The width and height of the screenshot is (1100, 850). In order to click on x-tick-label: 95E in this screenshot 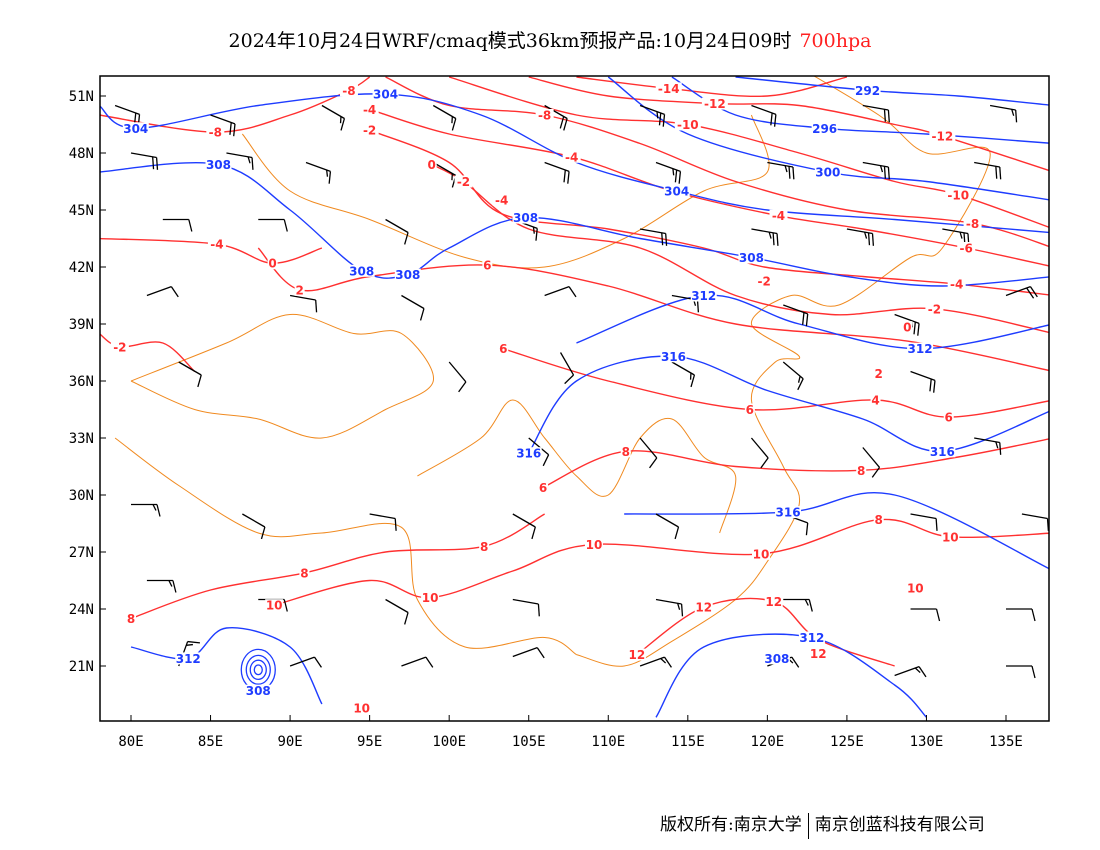, I will do `click(369, 742)`.